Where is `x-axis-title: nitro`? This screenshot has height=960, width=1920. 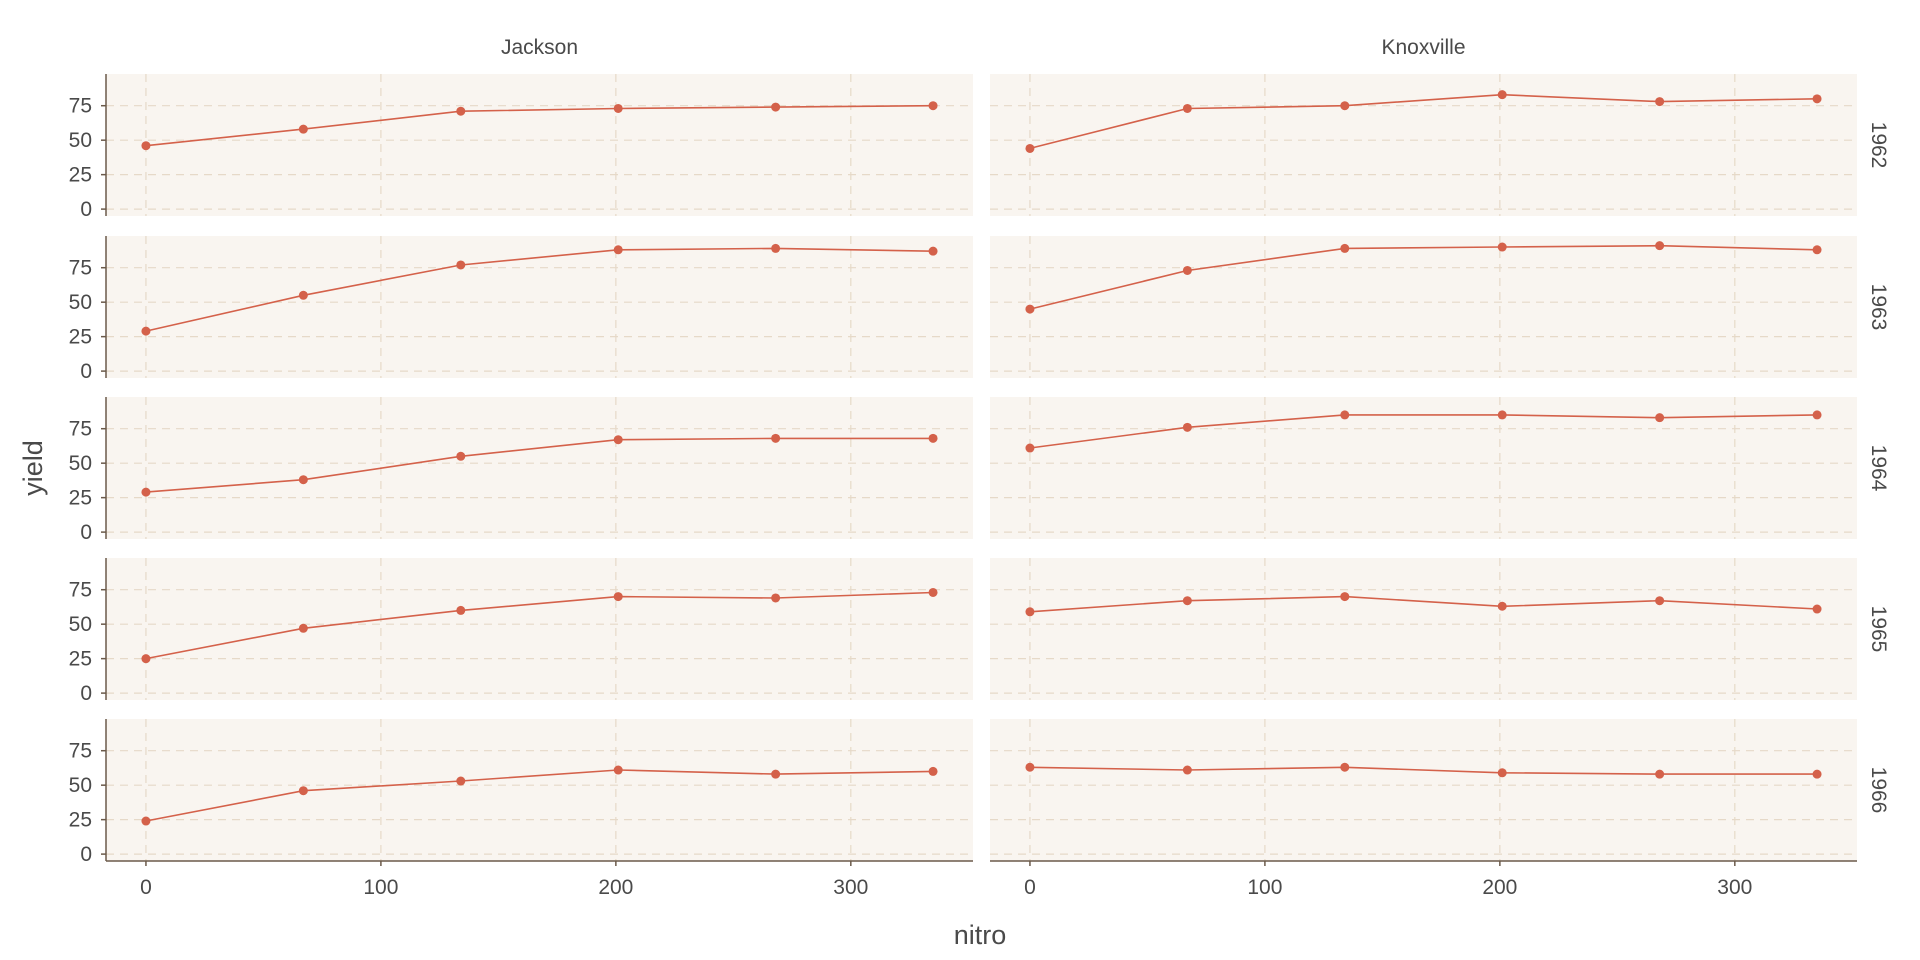 x-axis-title: nitro is located at coordinates (980, 935).